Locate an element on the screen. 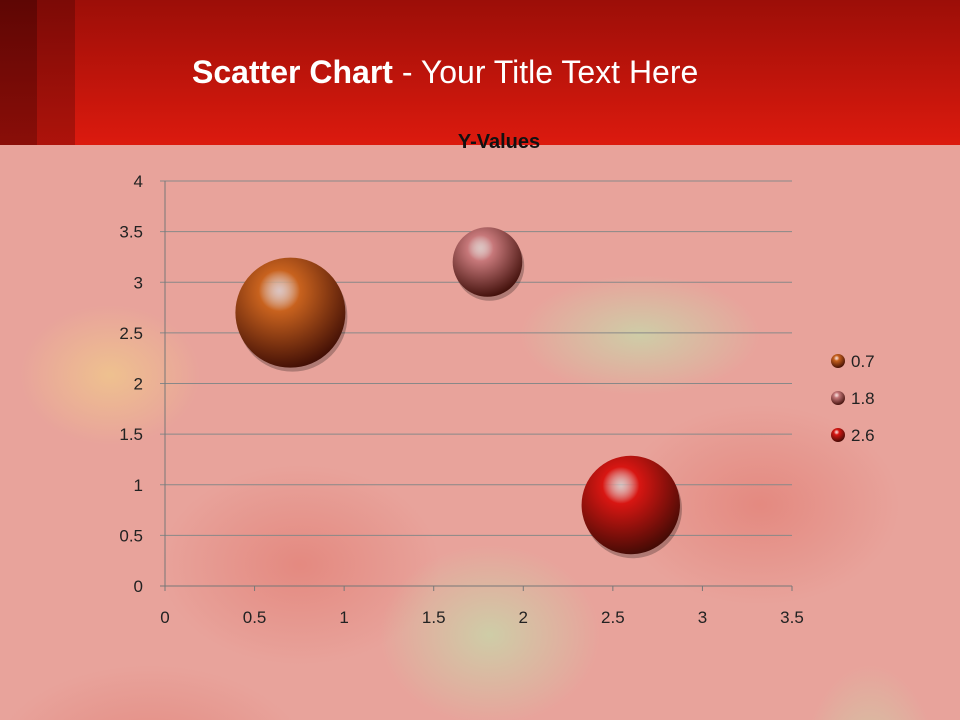  x-tick-label: 0 is located at coordinates (164, 617).